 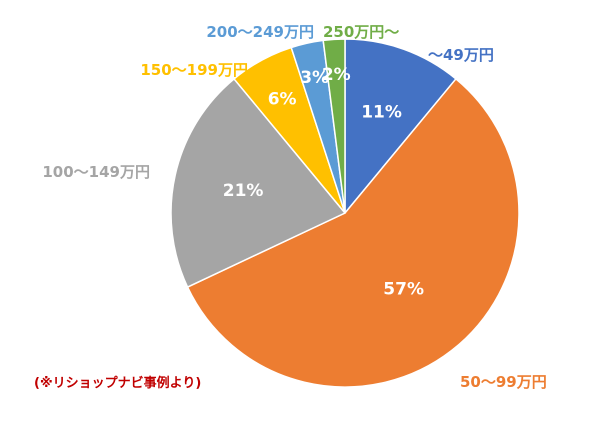 What do you see at coordinates (96, 172) in the screenshot?
I see `pie-category-label-2: 100〜149万円` at bounding box center [96, 172].